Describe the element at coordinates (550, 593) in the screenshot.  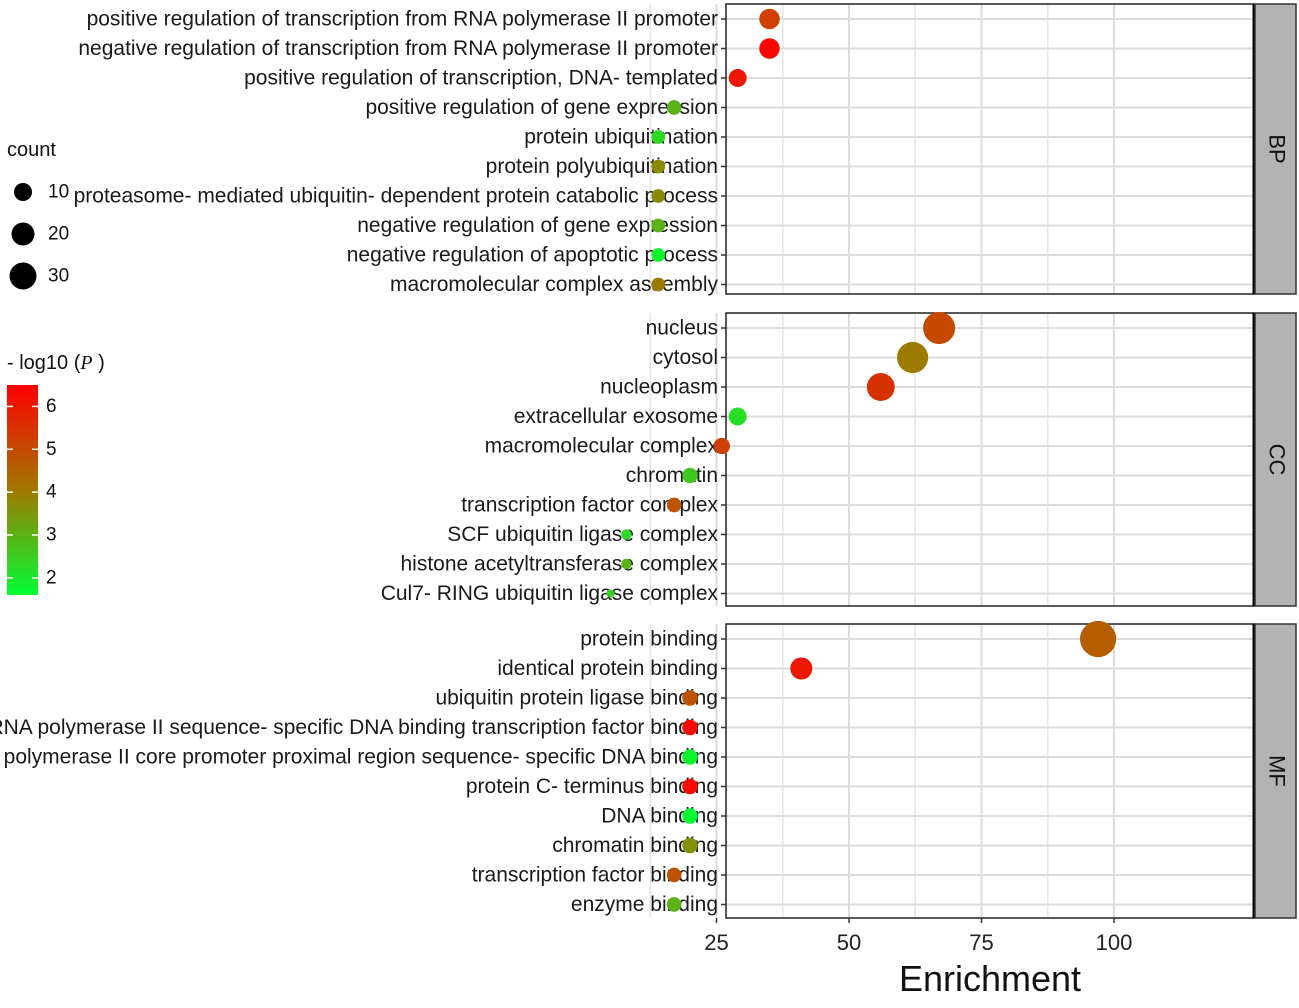
I see `term-label: Cul7- RING ubiquitin ligase complex` at that location.